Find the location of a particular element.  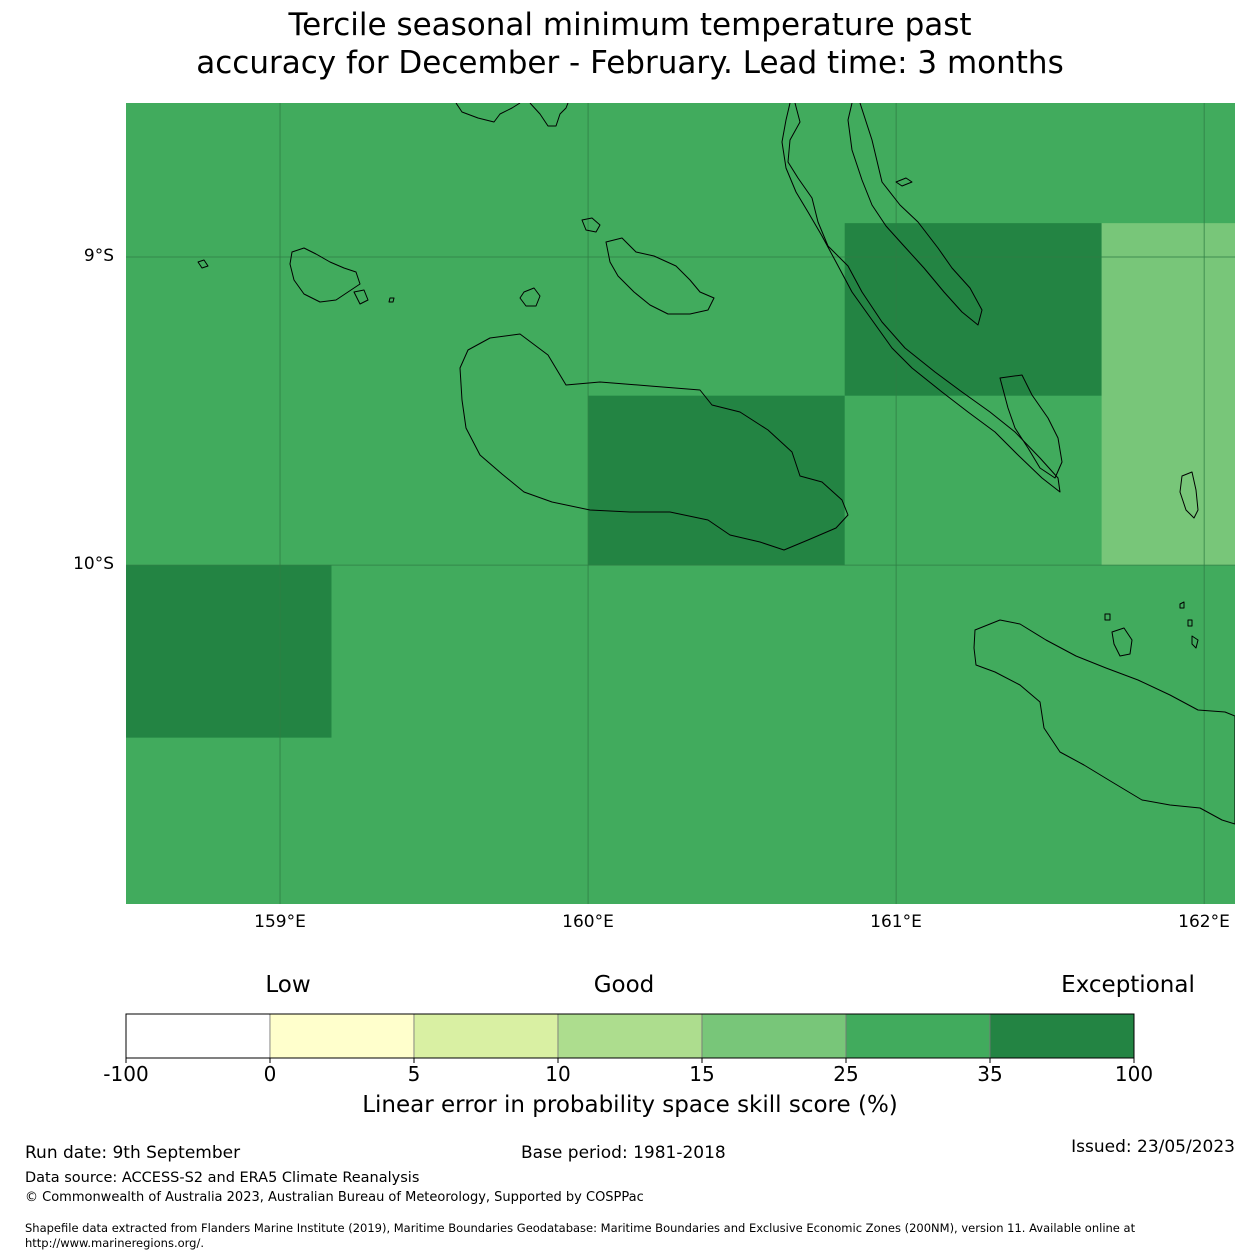

east-islet-coastline is located at coordinates (1189, 495).